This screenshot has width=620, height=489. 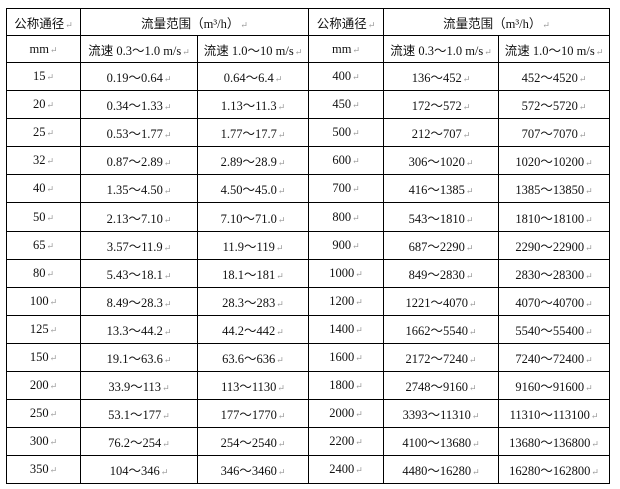 What do you see at coordinates (139, 161) in the screenshot?
I see `left-low-velocity-range-cell: 0.87～2.89` at bounding box center [139, 161].